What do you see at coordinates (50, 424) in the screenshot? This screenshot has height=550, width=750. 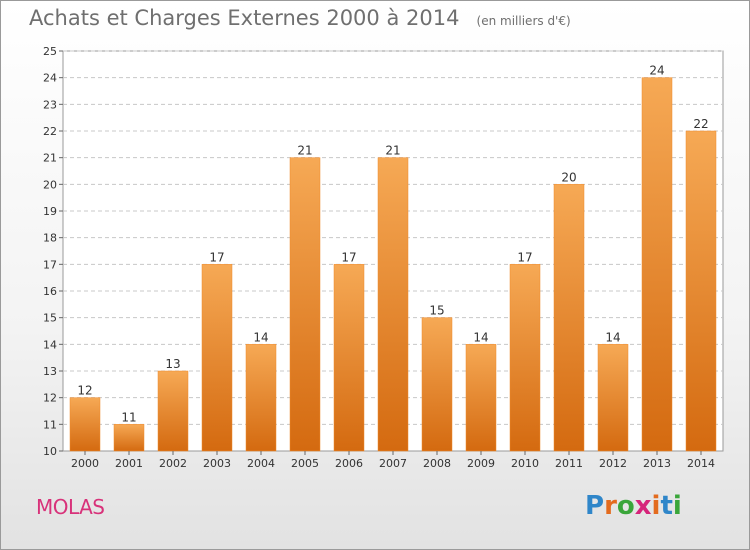 I see `y-tick-label: 11` at bounding box center [50, 424].